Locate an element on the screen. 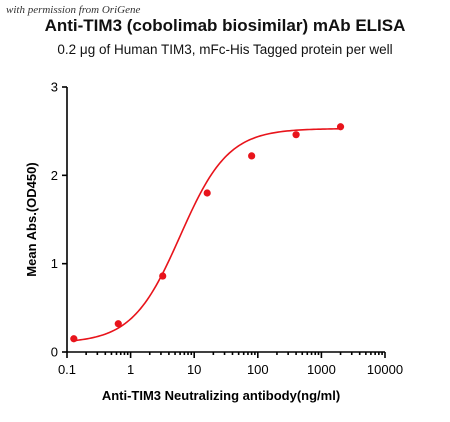  y-tick-label: 3 is located at coordinates (54, 87).